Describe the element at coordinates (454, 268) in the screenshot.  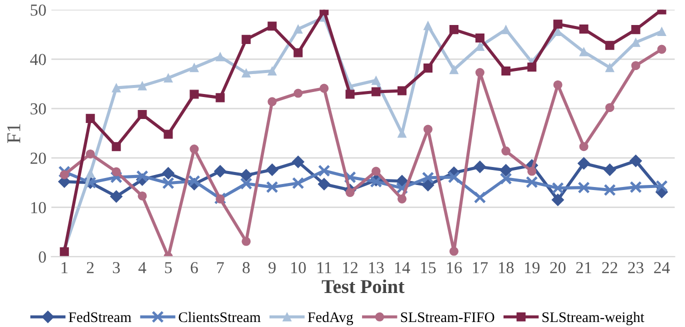
I see `x-tick-label: 16` at that location.